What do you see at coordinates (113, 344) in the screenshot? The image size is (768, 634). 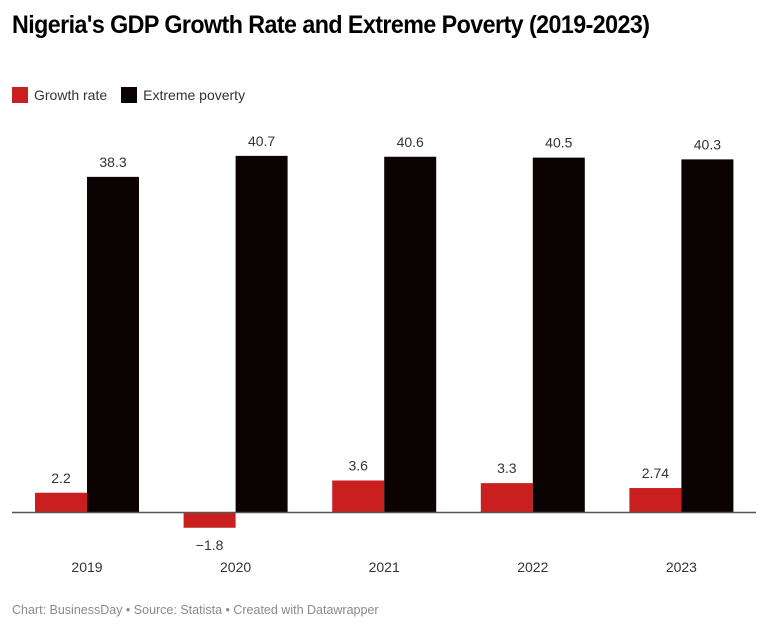 I see `bar-extreme-poverty-2019` at bounding box center [113, 344].